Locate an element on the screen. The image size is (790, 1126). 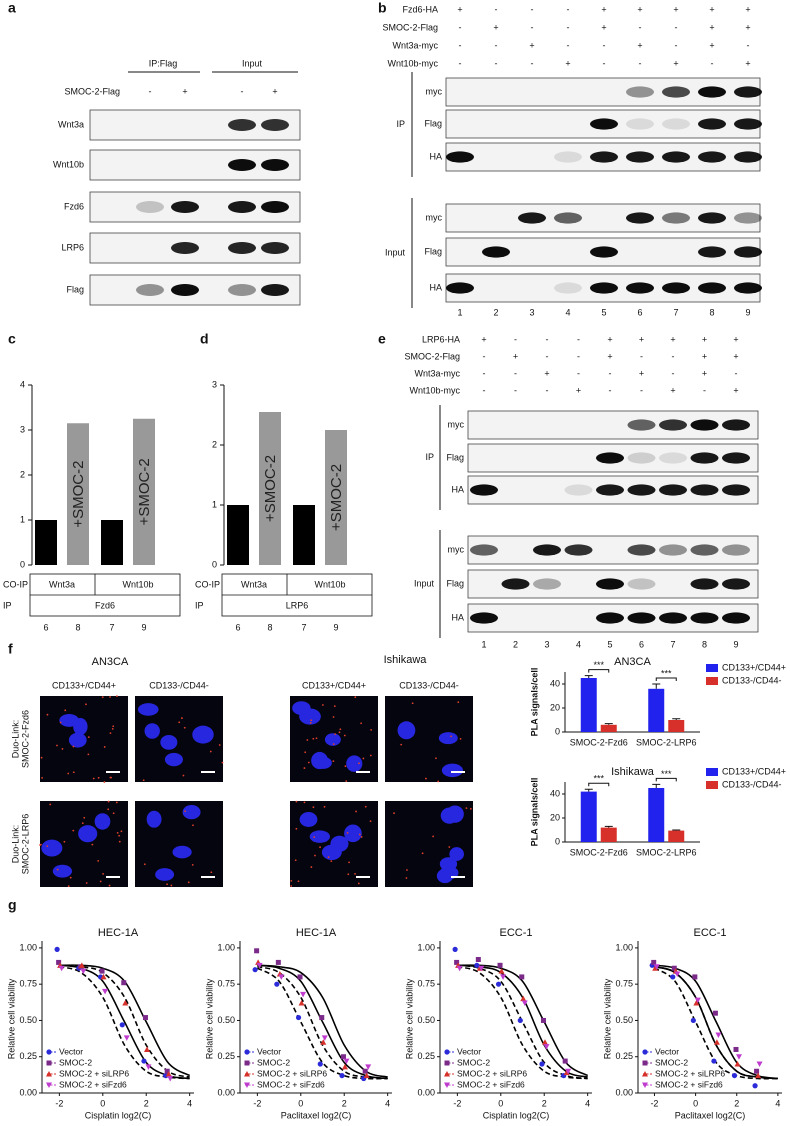
y-axis-label: Relative cell viability is located at coordinates (607, 1018).